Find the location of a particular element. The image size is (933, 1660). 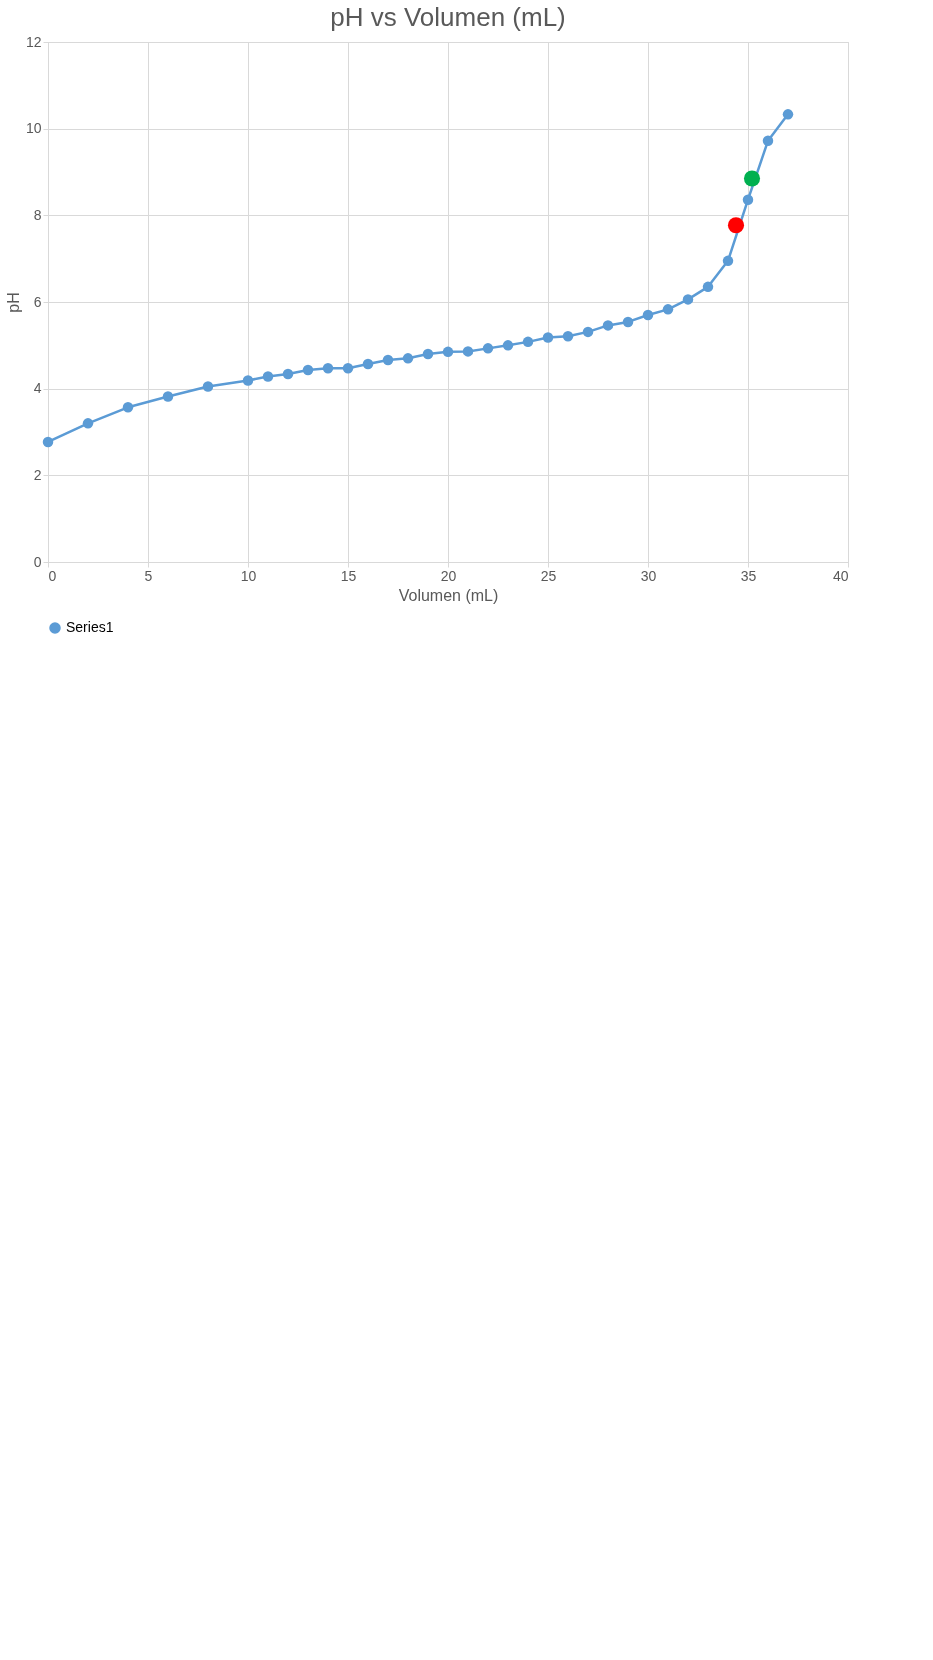

y-tick-label: 8 is located at coordinates (37, 214).